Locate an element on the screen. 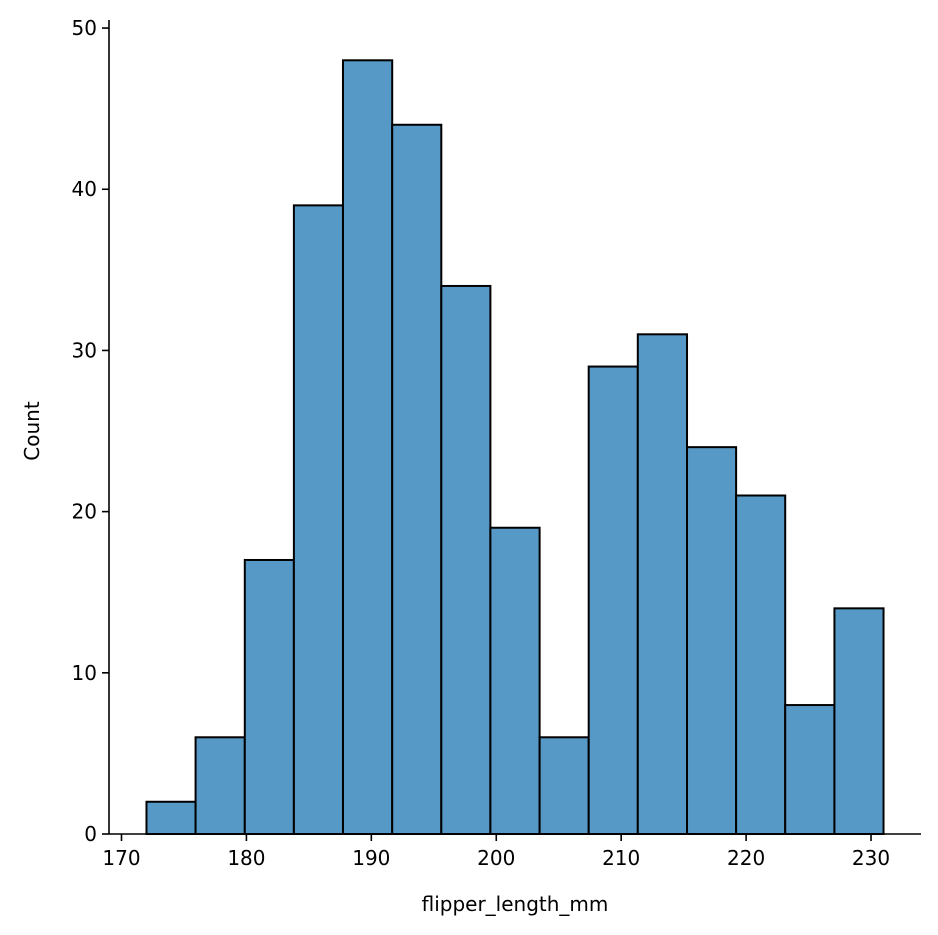 The image size is (938, 935). y-tick-label: 0 is located at coordinates (90, 834).